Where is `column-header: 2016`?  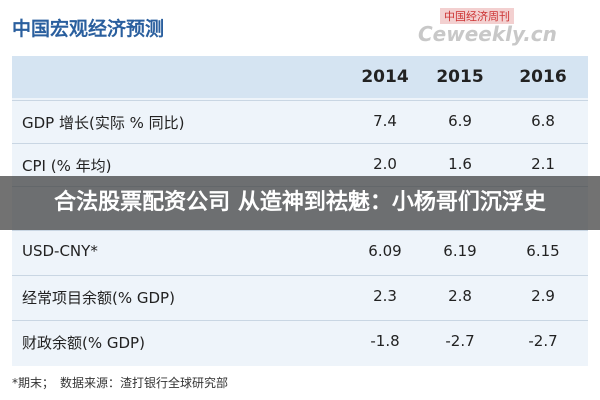
column-header: 2016 is located at coordinates (543, 77).